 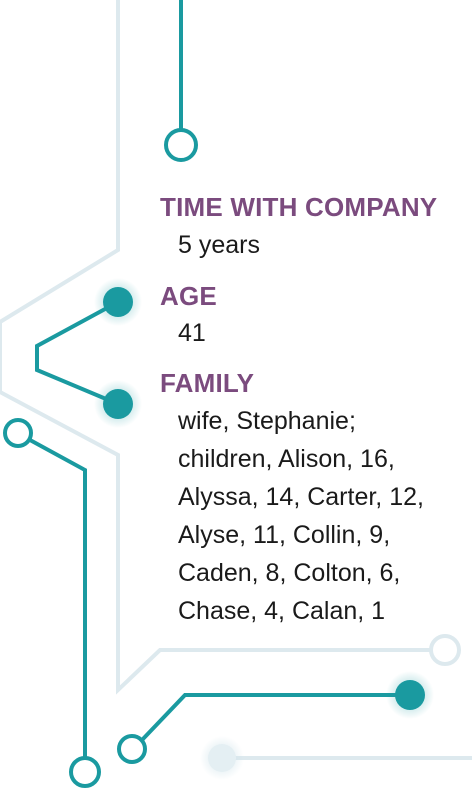 What do you see at coordinates (132, 749) in the screenshot?
I see `node-teal-bottom-mid` at bounding box center [132, 749].